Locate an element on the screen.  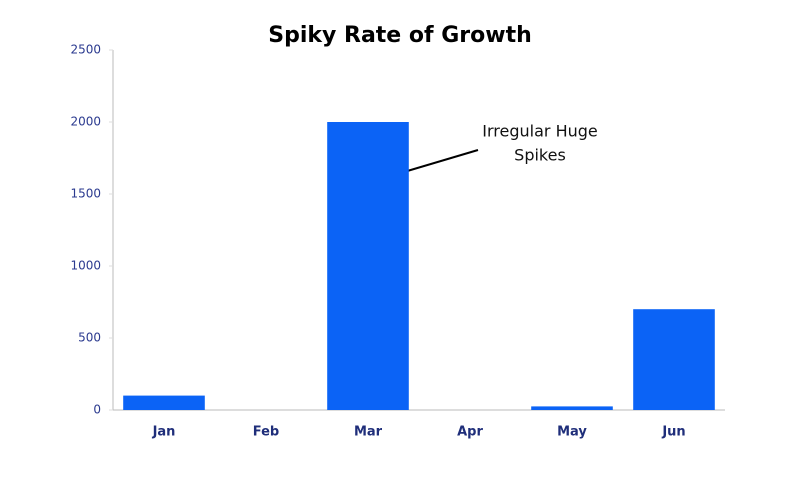
y-tick-label: 1000 is located at coordinates (85, 266).